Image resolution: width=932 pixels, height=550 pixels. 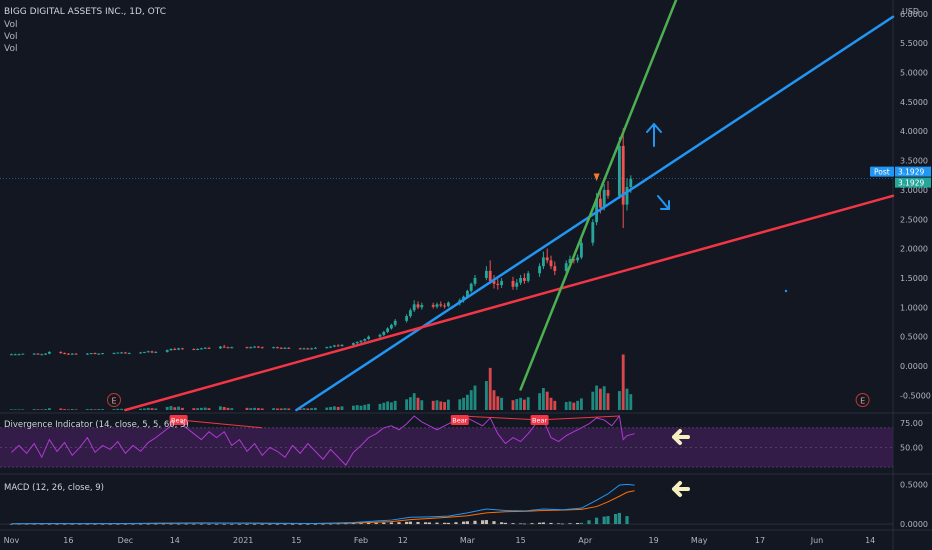 I want to click on post-price-tag, so click(x=913, y=171).